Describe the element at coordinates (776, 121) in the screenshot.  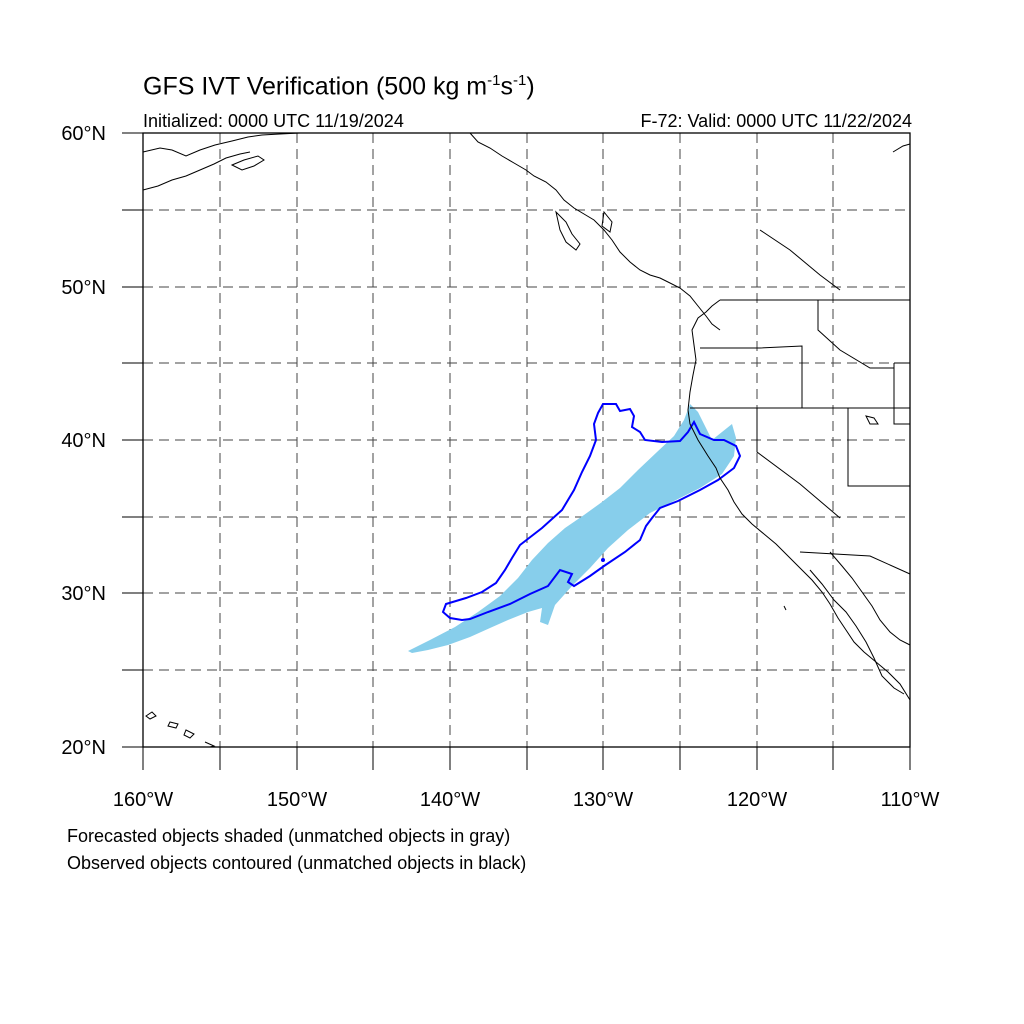
I see `valid-time-label: F-72: Valid: 0000 UTC 11/22/2024` at that location.